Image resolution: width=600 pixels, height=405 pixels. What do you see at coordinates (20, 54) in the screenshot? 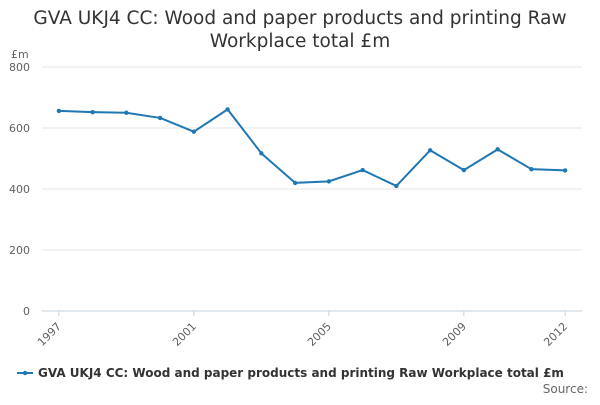
I see `y-axis-label: £m` at bounding box center [20, 54].